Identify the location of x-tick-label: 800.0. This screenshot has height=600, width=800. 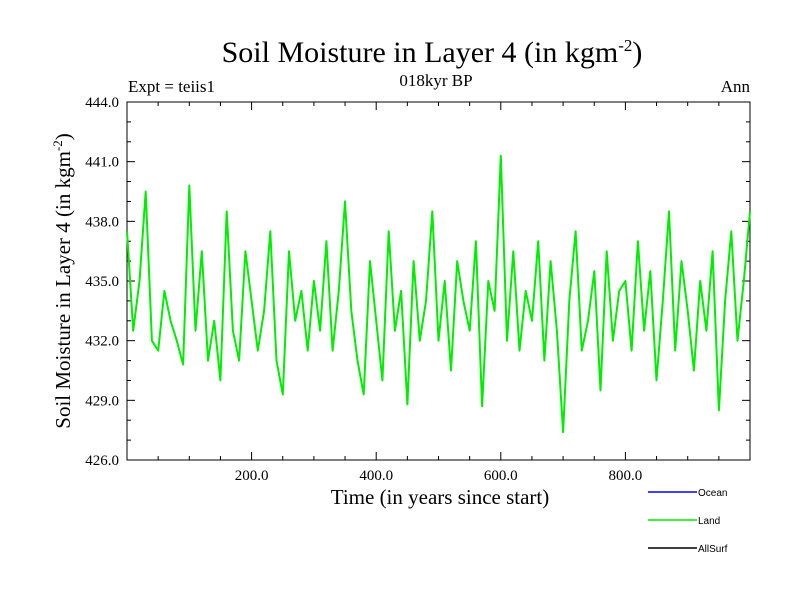
(626, 476).